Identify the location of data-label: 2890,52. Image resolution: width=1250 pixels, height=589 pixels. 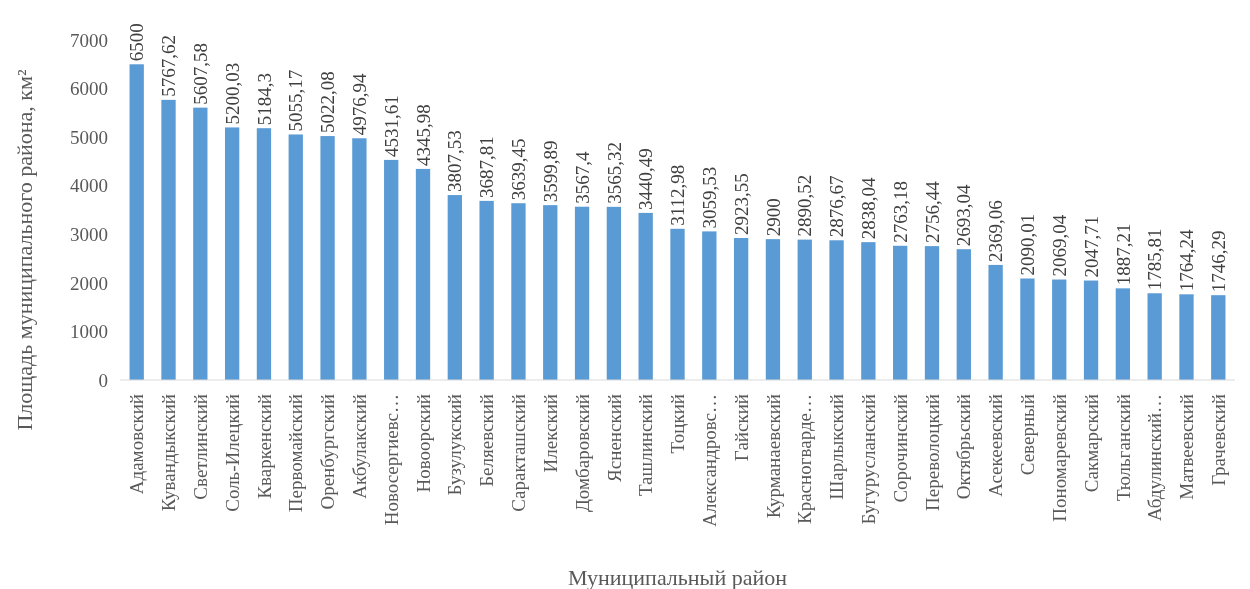
(805, 205).